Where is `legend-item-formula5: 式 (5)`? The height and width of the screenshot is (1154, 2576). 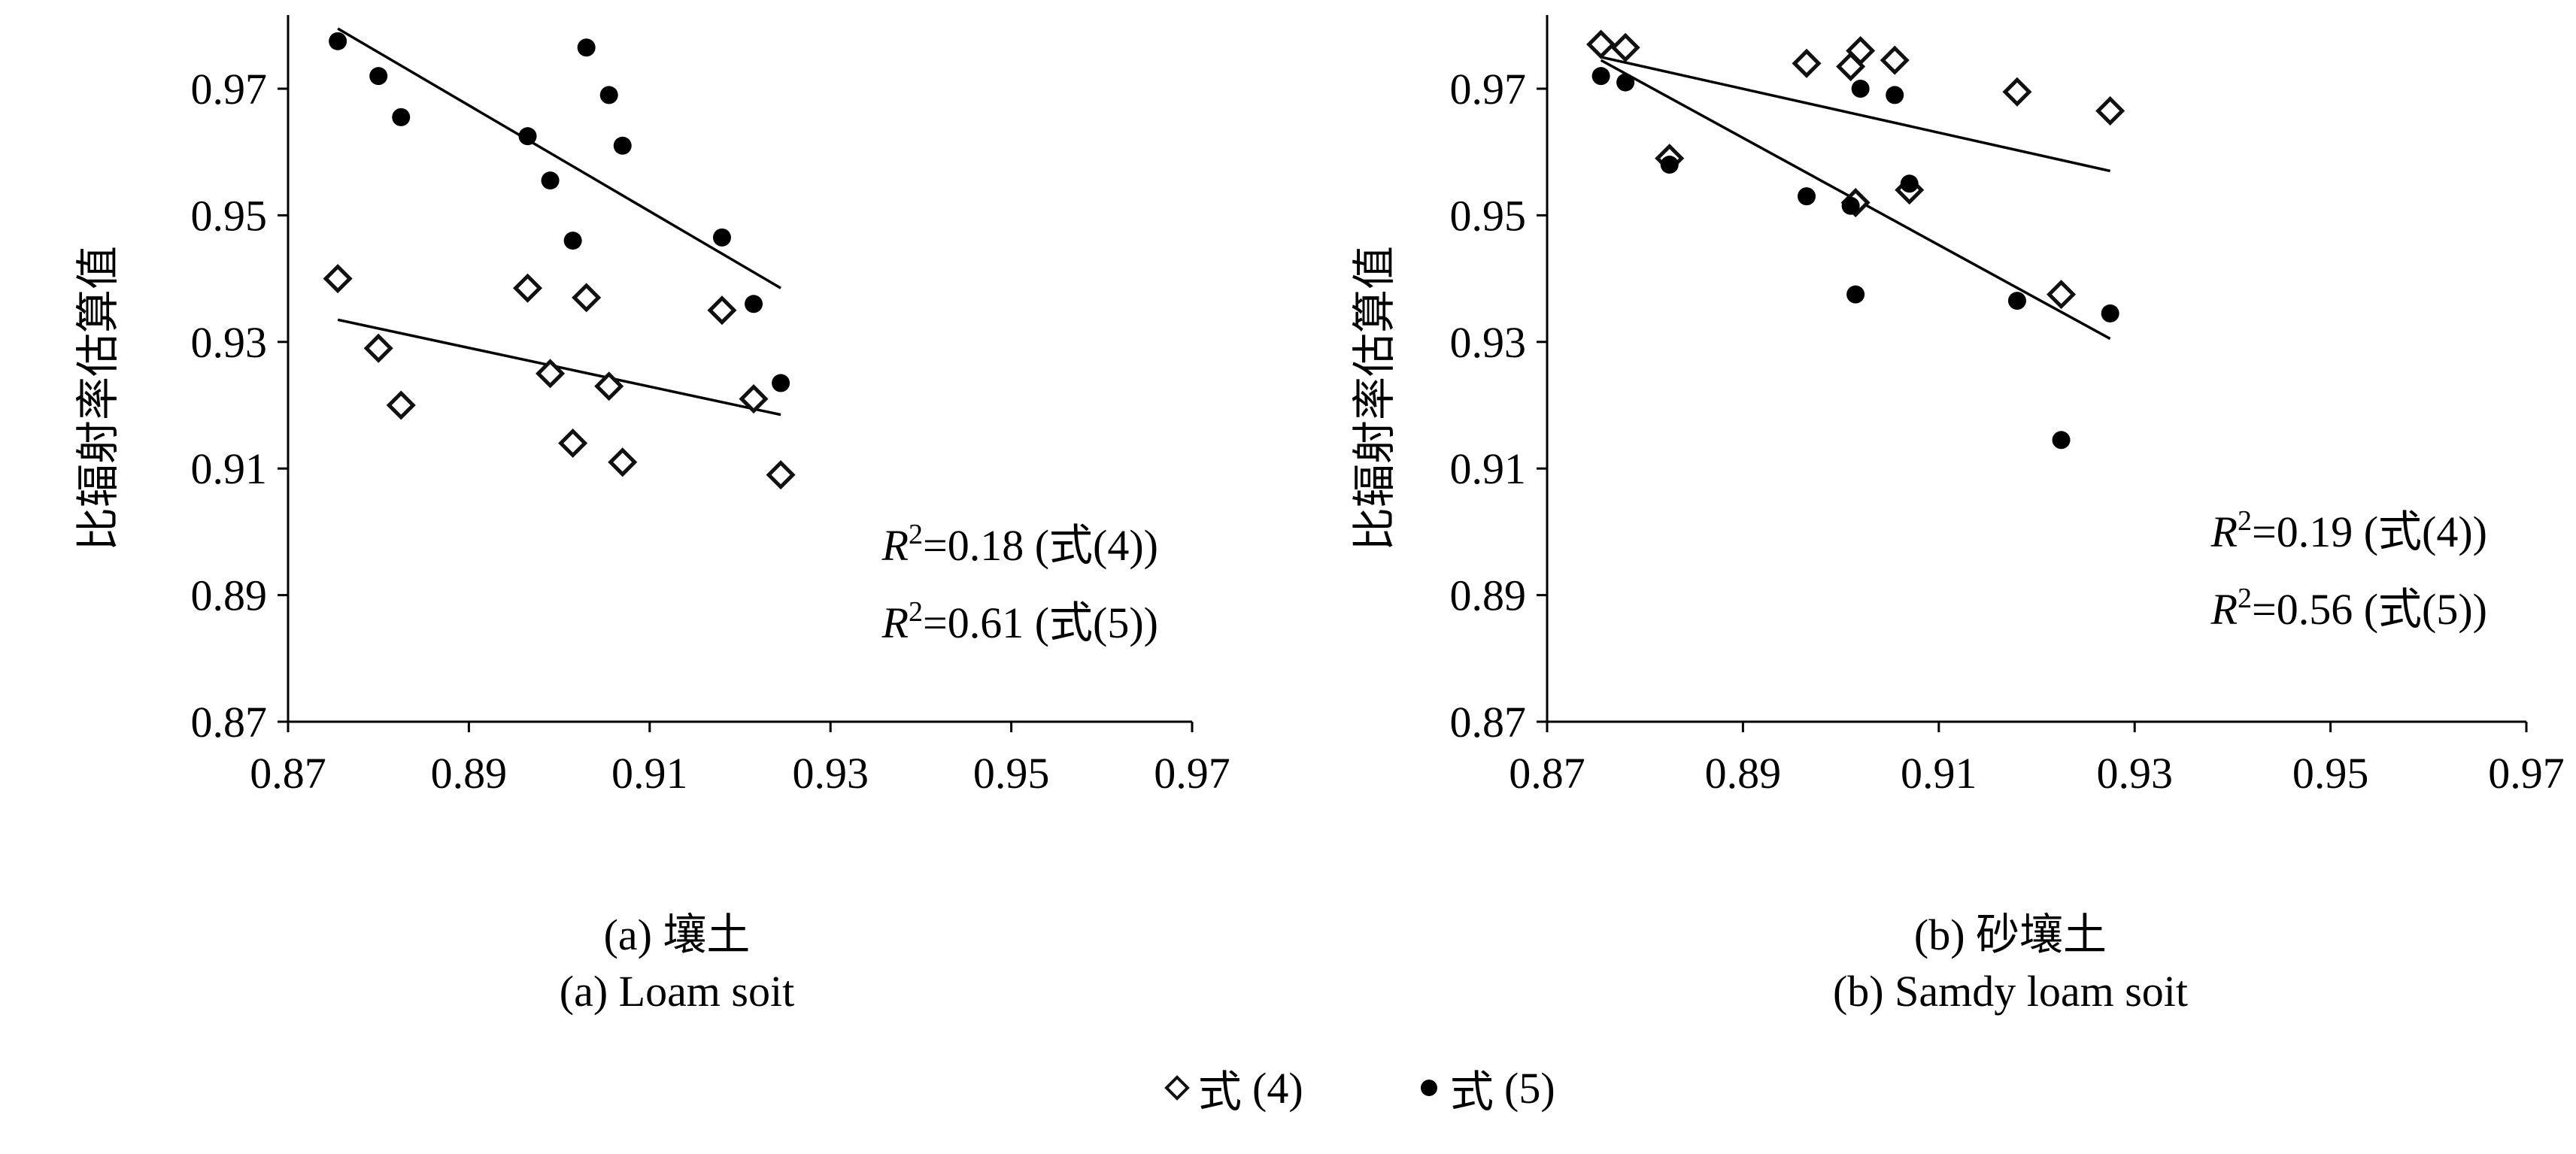 legend-item-formula5: 式 (5) is located at coordinates (1484, 1087).